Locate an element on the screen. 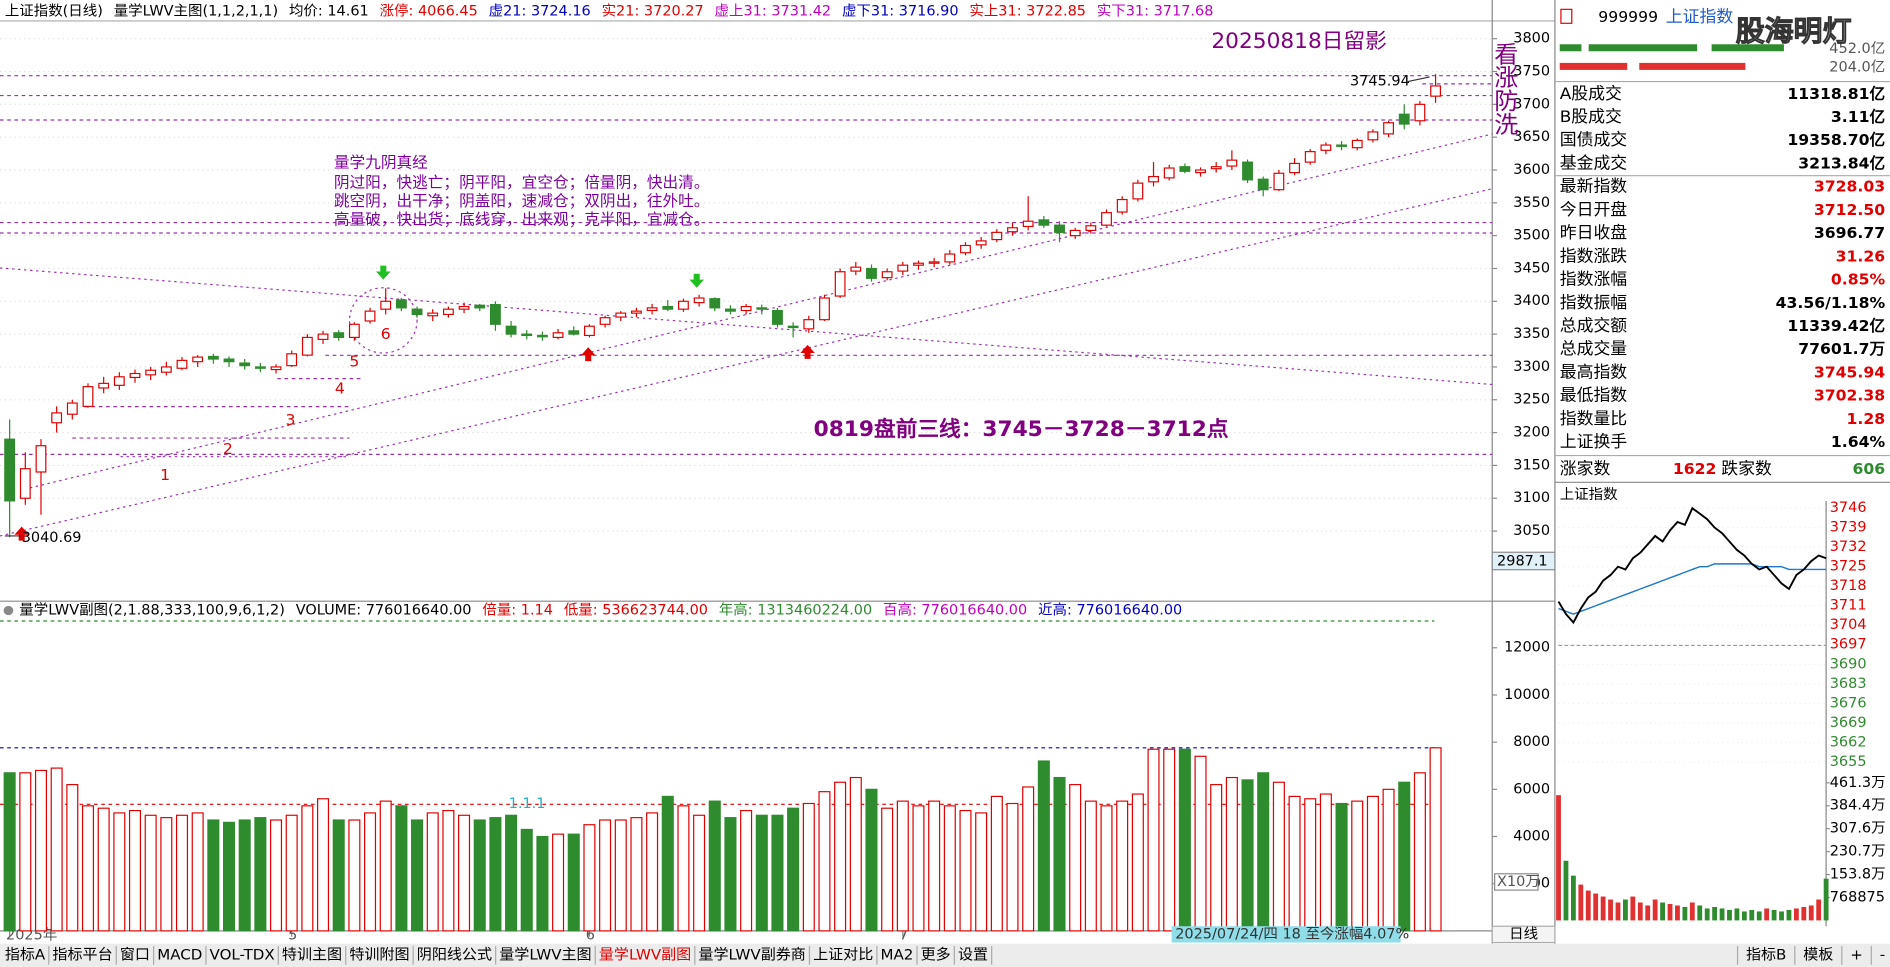 This screenshot has width=1890, height=967. y-tick-label: 3676 is located at coordinates (1848, 704).